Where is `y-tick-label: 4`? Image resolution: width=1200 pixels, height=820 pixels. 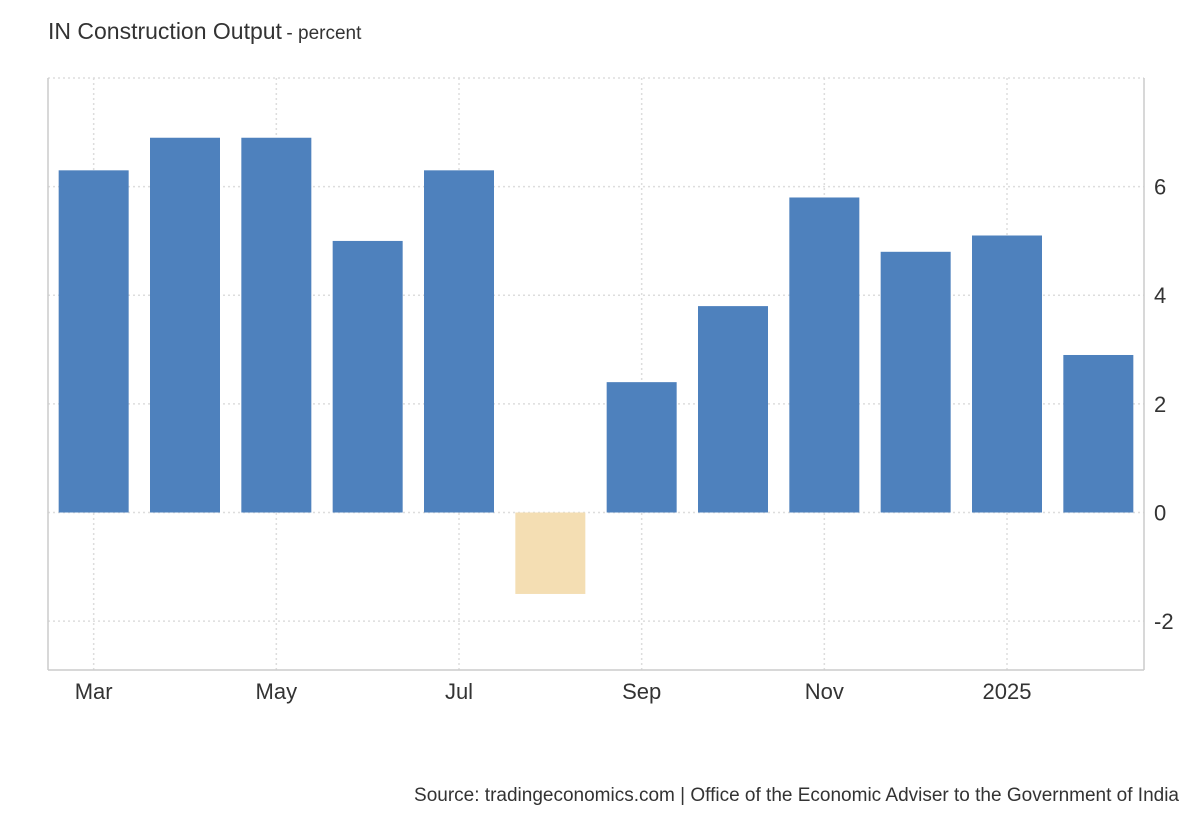
y-tick-label: 4 is located at coordinates (1160, 295).